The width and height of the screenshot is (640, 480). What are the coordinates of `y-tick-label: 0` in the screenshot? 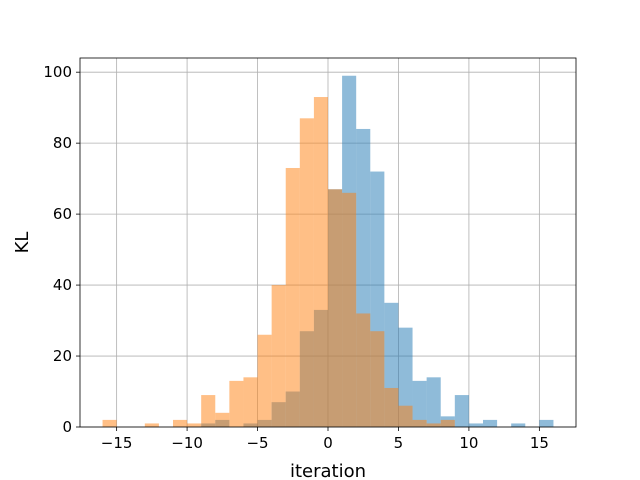 It's located at (67, 427).